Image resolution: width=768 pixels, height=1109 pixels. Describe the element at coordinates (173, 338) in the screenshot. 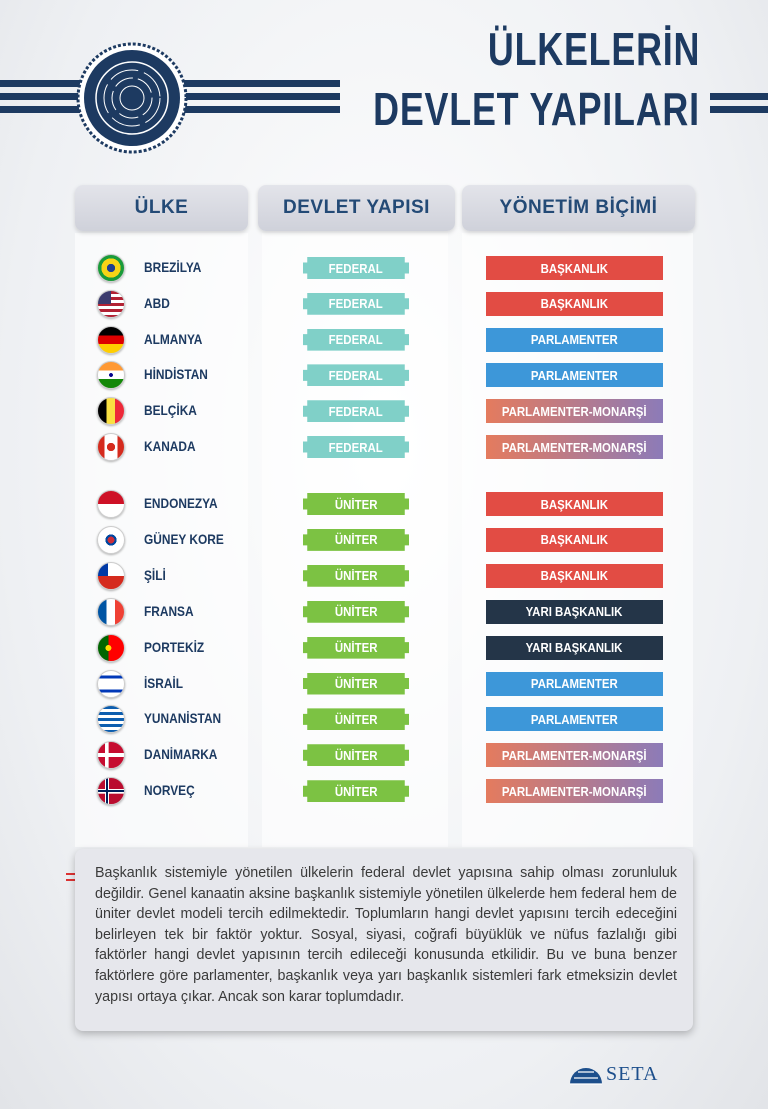

I see `country-name: ALMANYA` at that location.